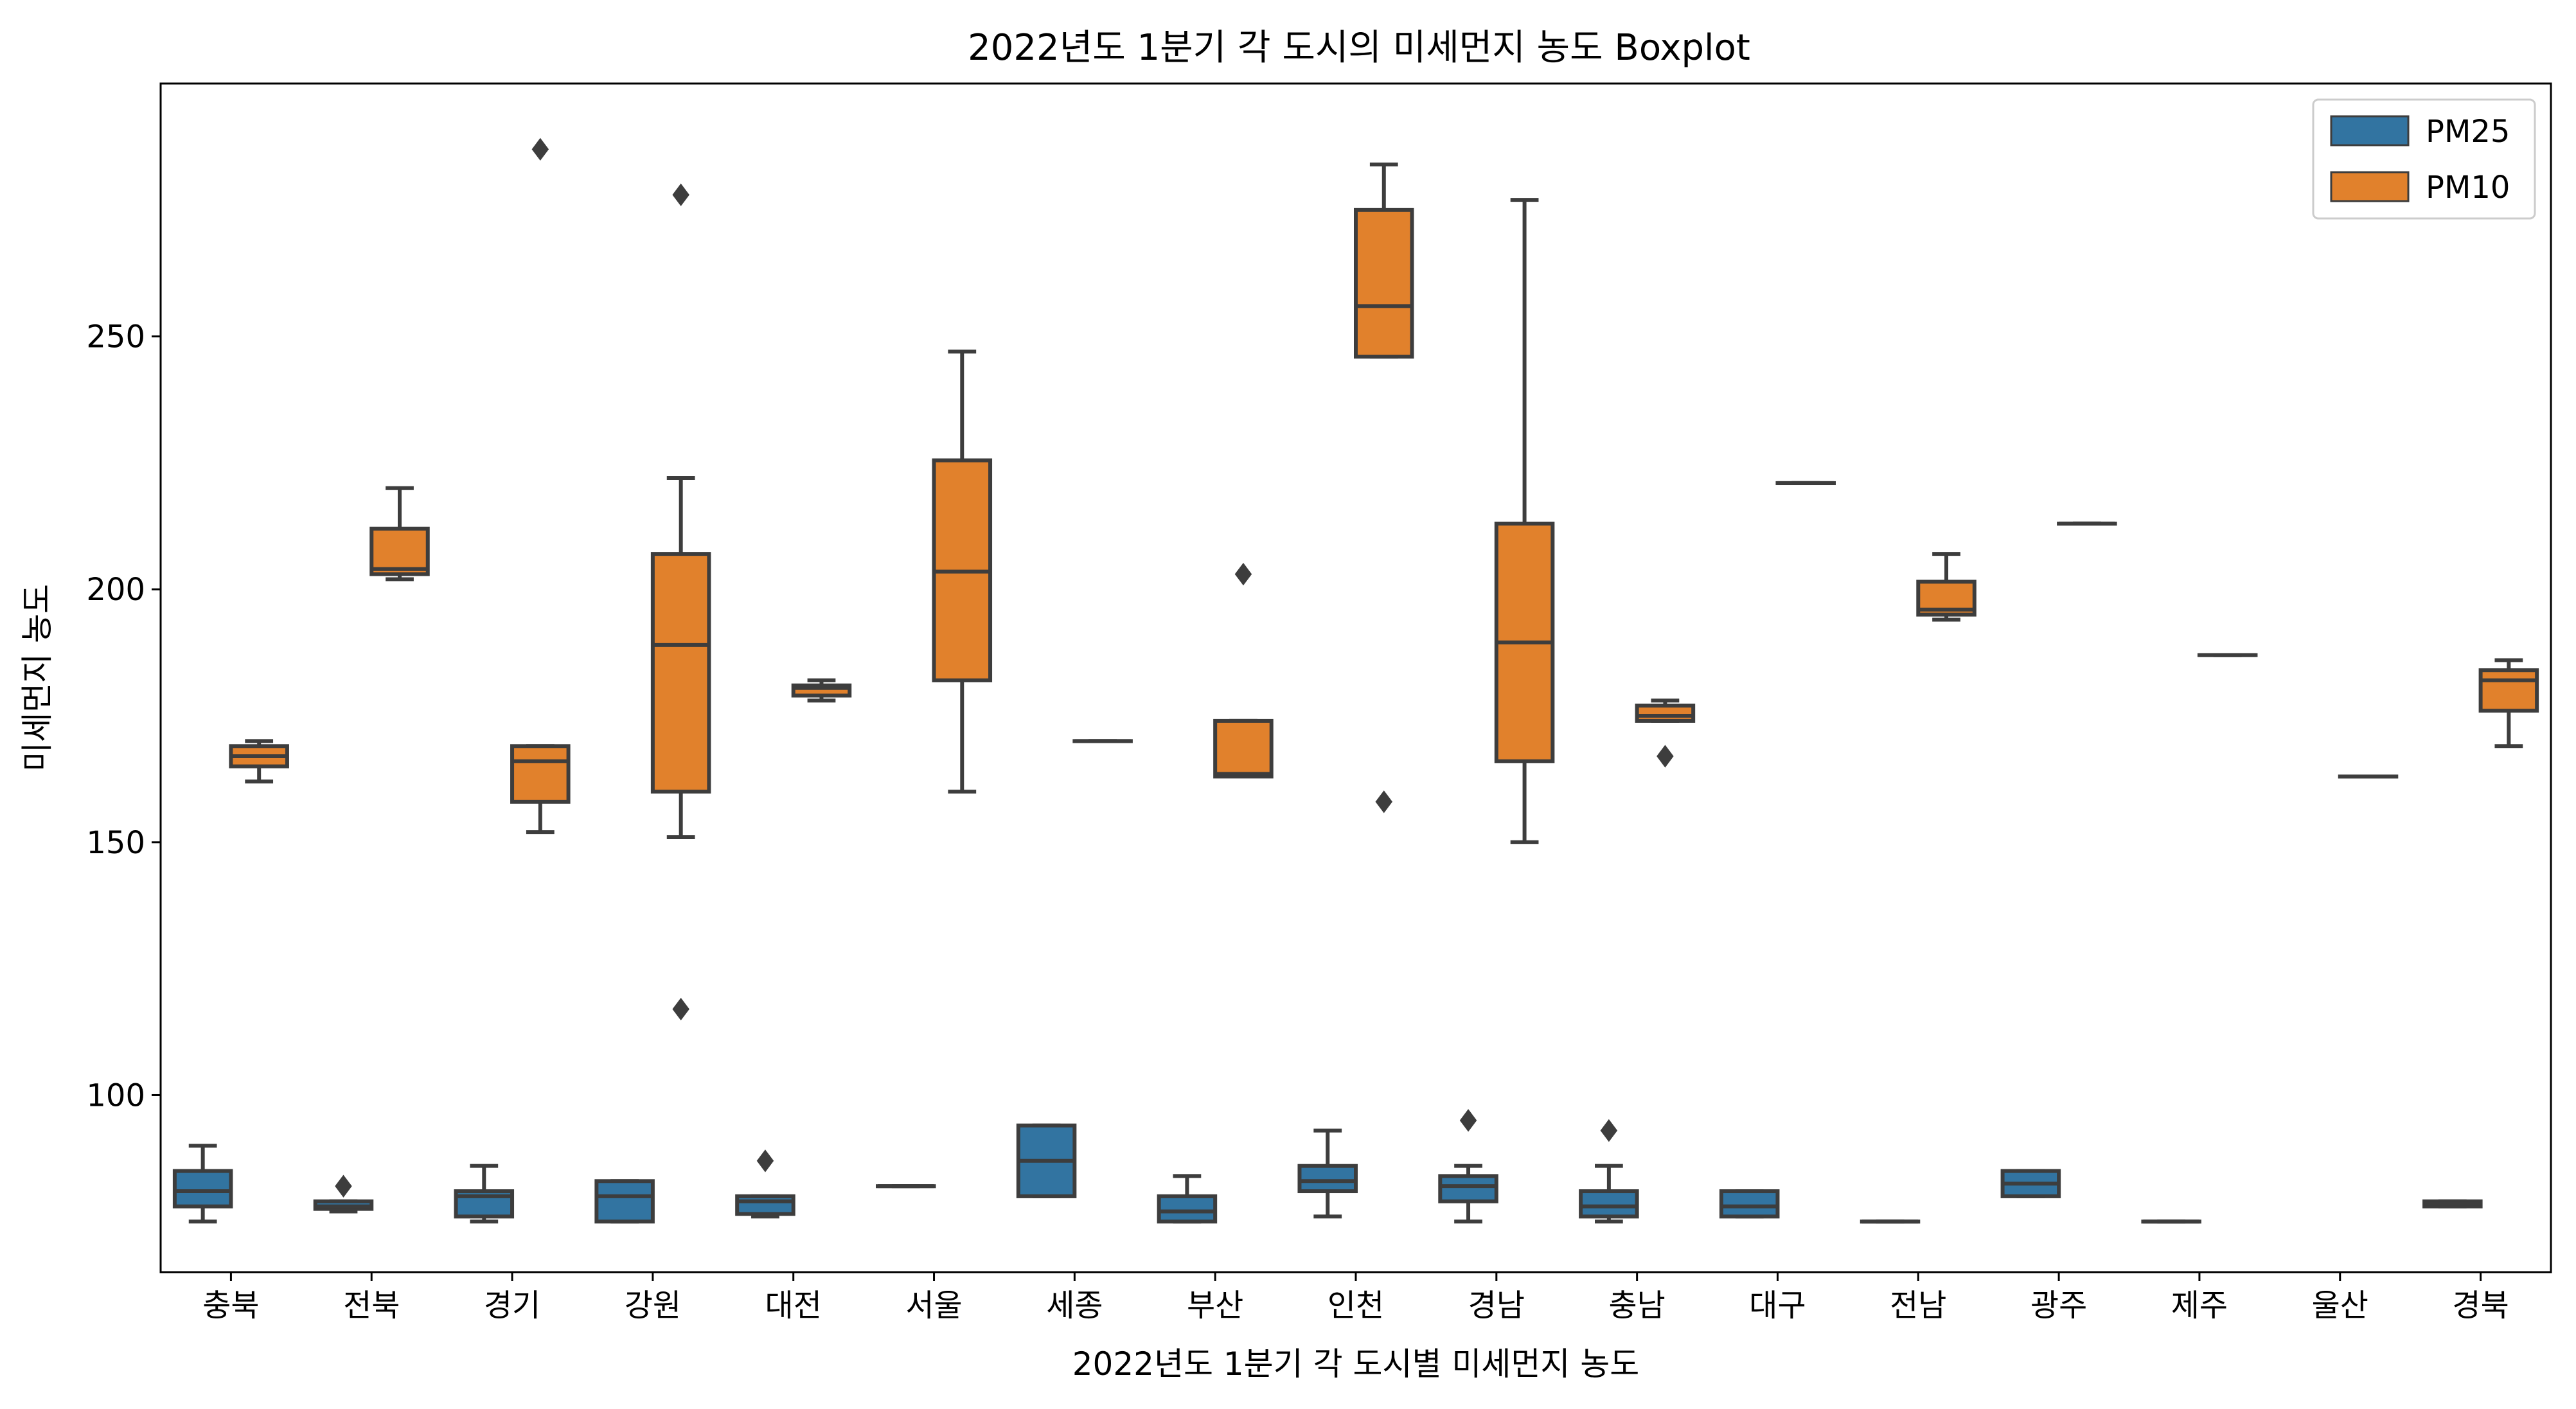  Describe the element at coordinates (2200, 1306) in the screenshot. I see `x-tick-label: 제주` at that location.